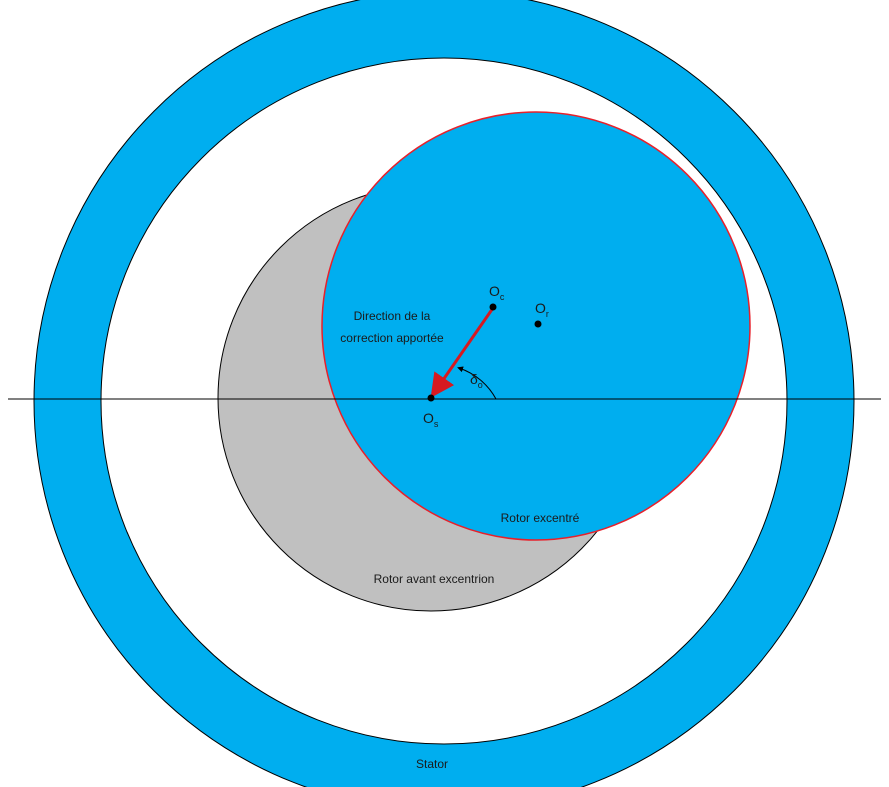  I want to click on rotor-eccentric-label: Rotor excentré, so click(540, 518).